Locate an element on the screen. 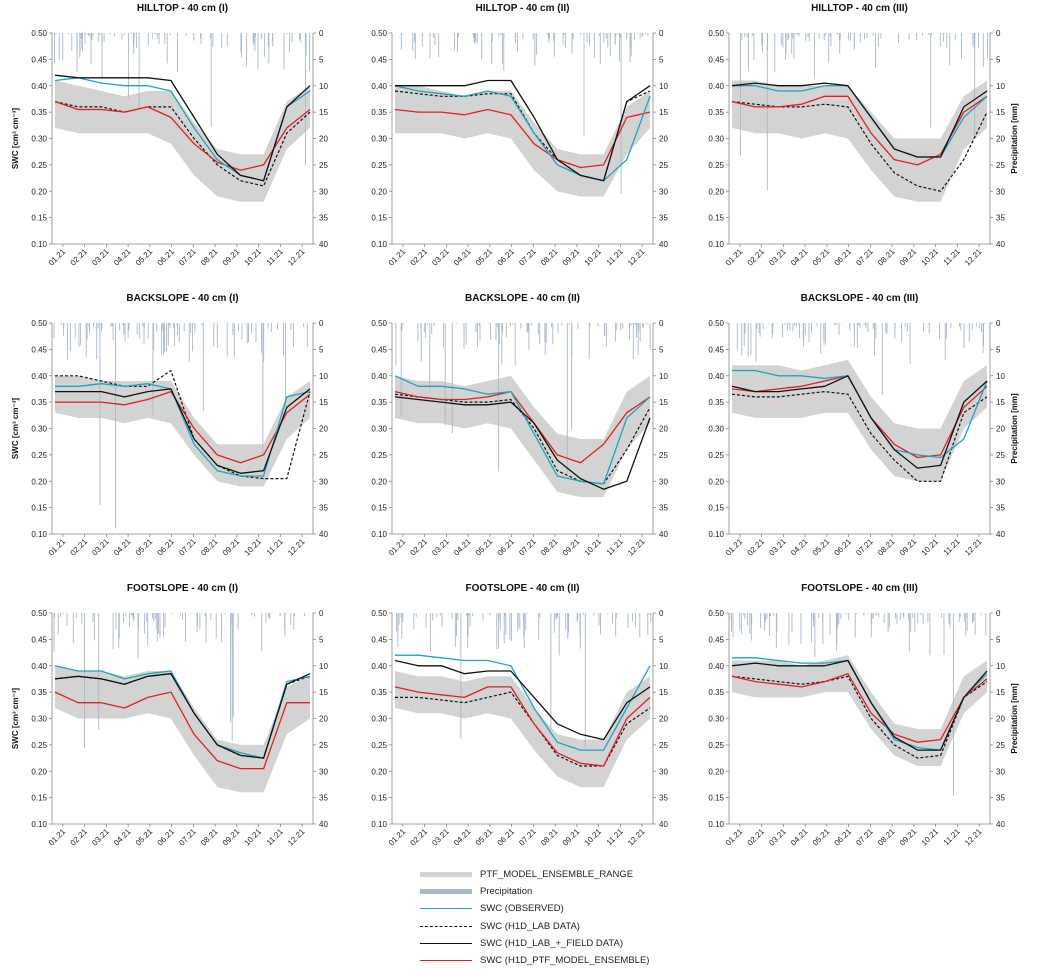 The width and height of the screenshot is (1046, 970). series-line-lab is located at coordinates (183, 424).